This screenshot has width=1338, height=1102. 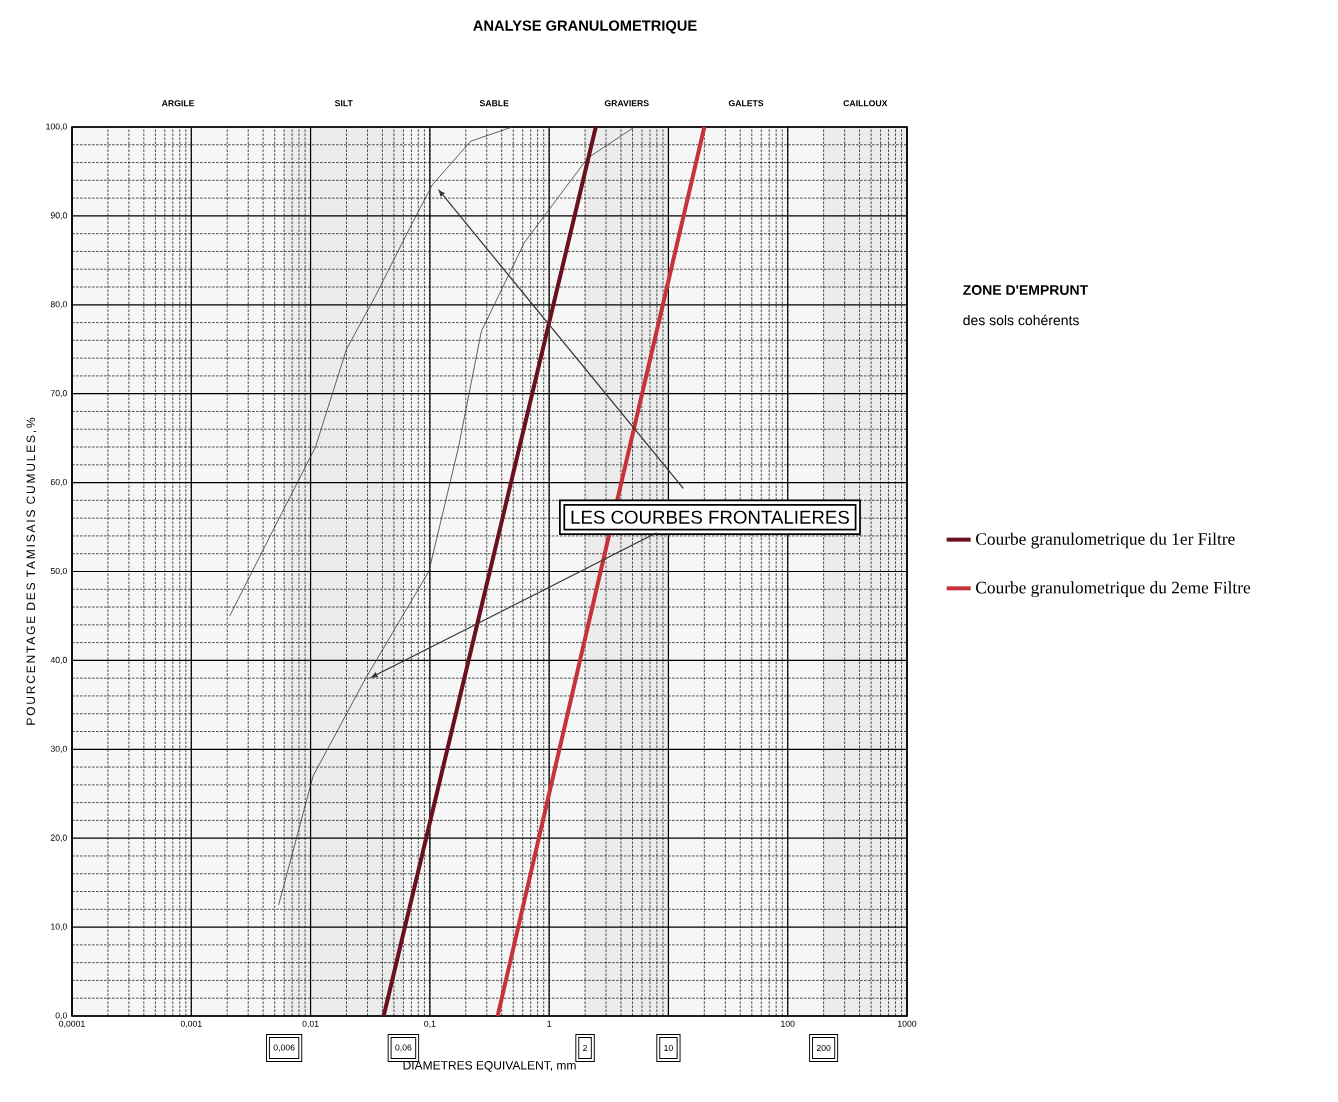 I want to click on text: 200, so click(x=823, y=1048).